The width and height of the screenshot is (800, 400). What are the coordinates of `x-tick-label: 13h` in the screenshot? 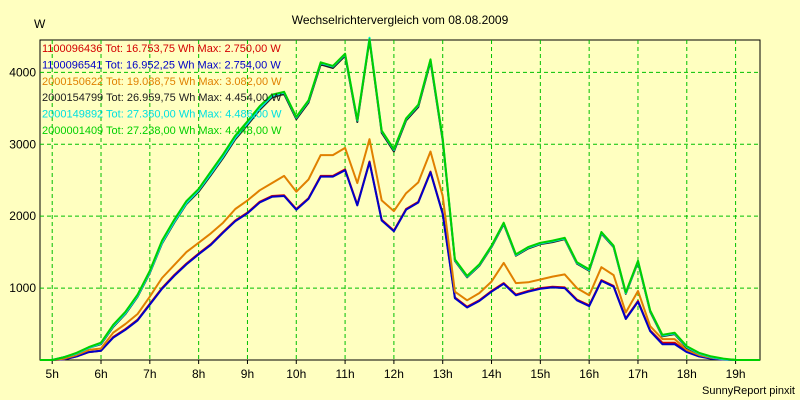 It's located at (443, 374).